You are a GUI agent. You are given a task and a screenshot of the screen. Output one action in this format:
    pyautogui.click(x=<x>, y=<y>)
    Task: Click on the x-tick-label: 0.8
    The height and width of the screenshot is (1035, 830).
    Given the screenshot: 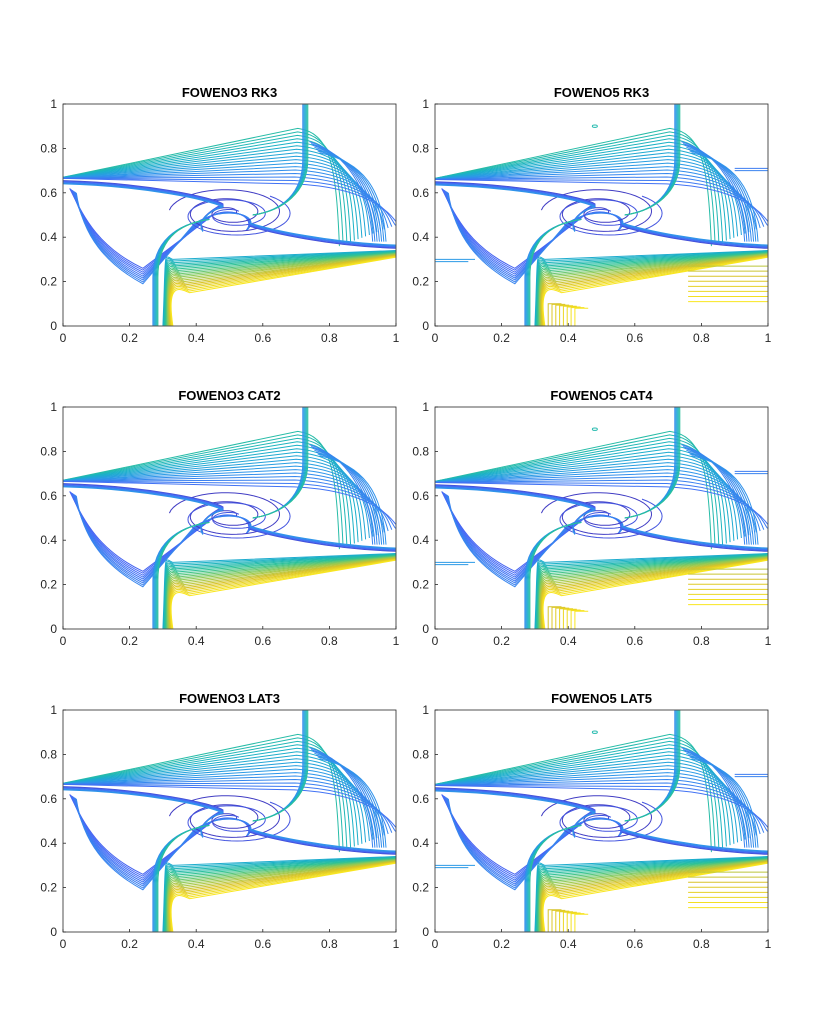 What is the action you would take?
    pyautogui.click(x=329, y=944)
    